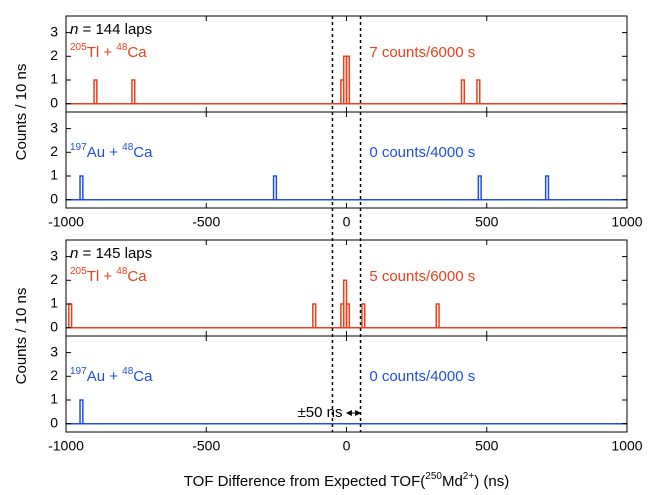 Image resolution: width=649 pixels, height=495 pixels. Describe the element at coordinates (304, 481) in the screenshot. I see `text-part: TOF Difference from Expected TOF(` at that location.